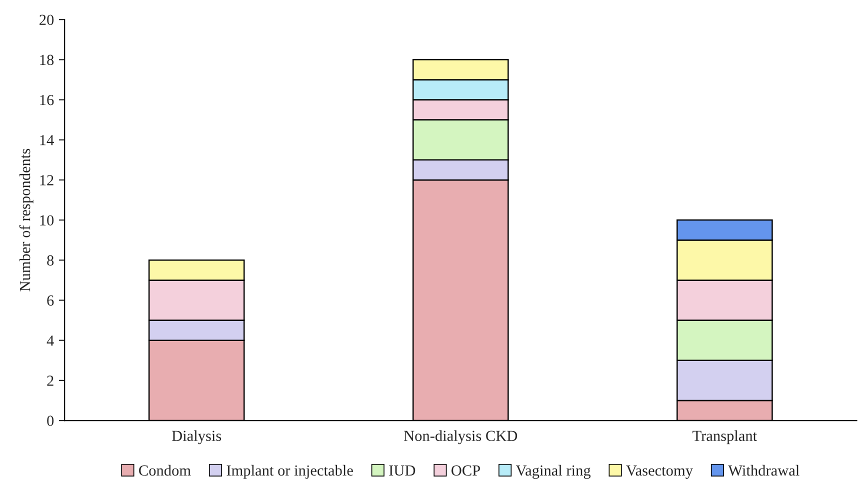 This screenshot has width=861, height=489. What do you see at coordinates (47, 220) in the screenshot?
I see `y-tick-label: 10` at bounding box center [47, 220].